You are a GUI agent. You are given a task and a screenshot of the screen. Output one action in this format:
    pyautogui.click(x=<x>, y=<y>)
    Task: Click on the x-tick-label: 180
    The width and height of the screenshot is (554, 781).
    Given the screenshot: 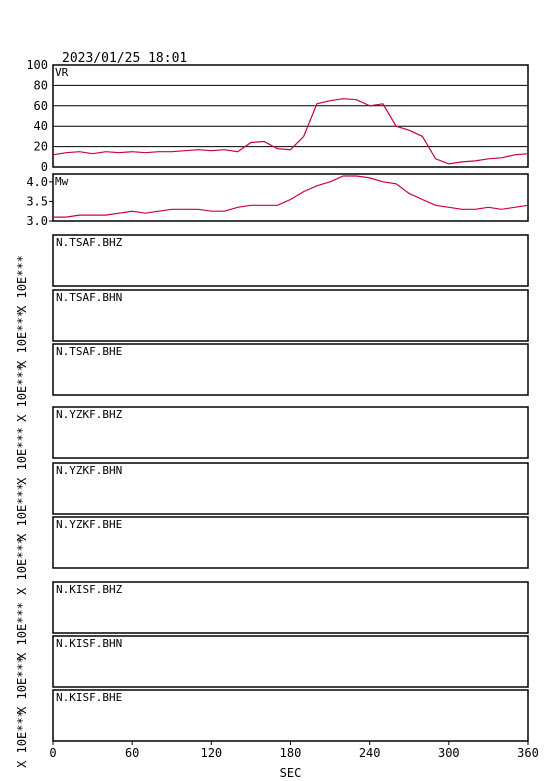 What is the action you would take?
    pyautogui.click(x=291, y=753)
    